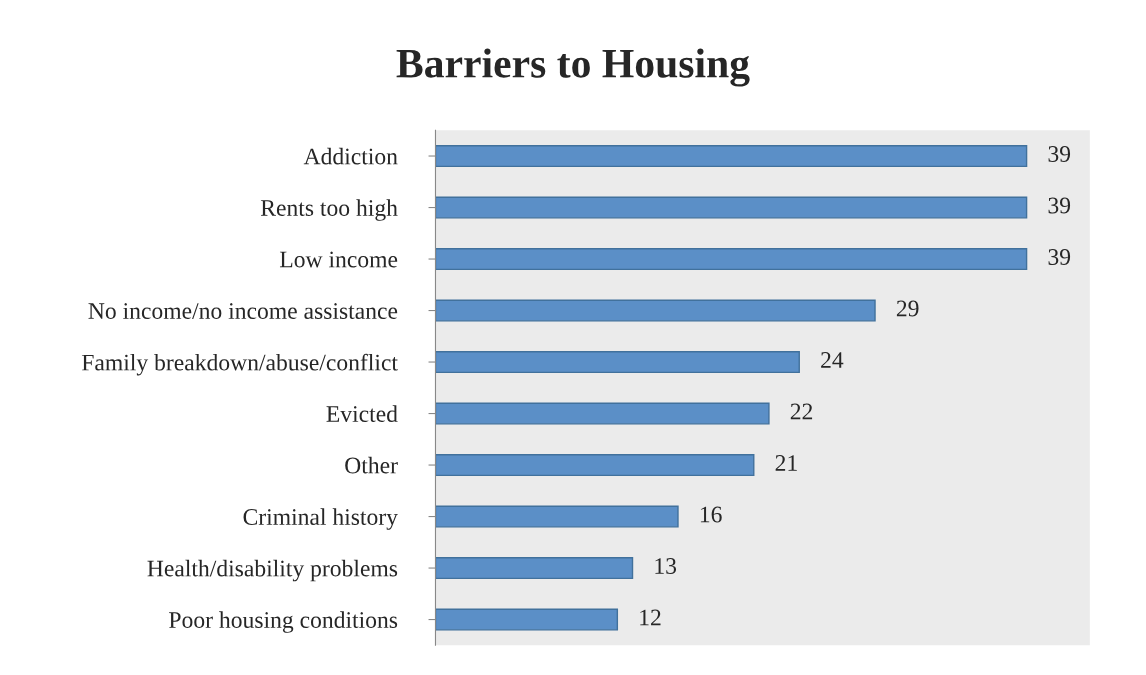 Image resolution: width=1146 pixels, height=675 pixels. What do you see at coordinates (272, 570) in the screenshot?
I see `y-tick-label: Health/disability problems` at bounding box center [272, 570].